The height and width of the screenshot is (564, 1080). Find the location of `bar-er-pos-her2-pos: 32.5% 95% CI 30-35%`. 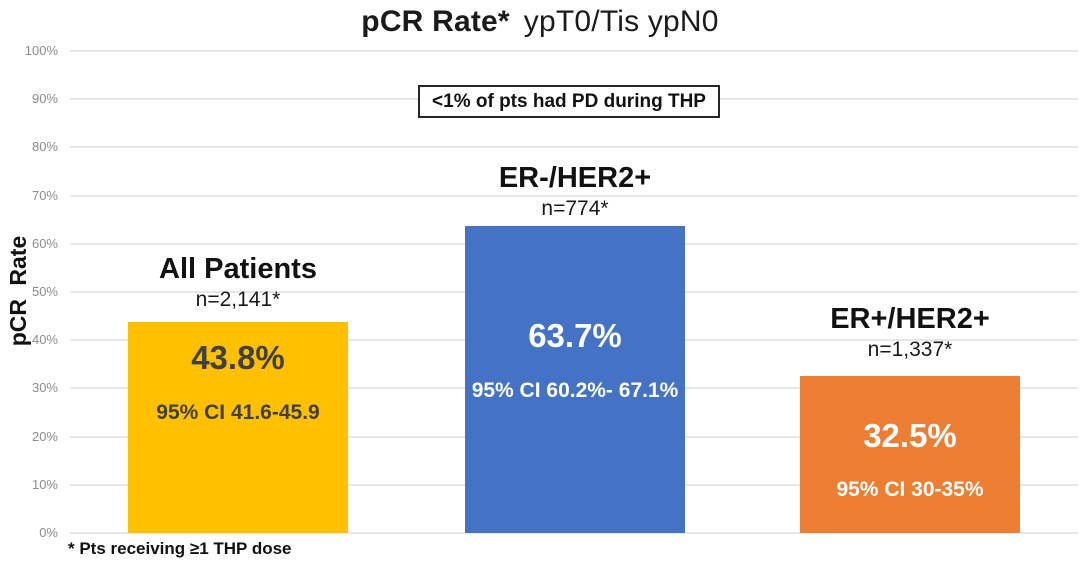

bar-er-pos-her2-pos: 32.5% 95% CI 30-35% is located at coordinates (910, 454).